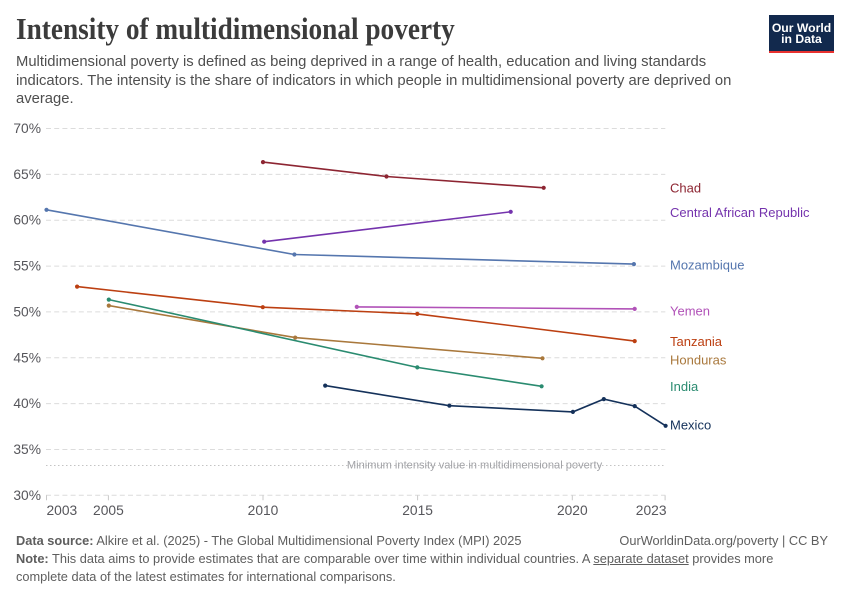 This screenshot has width=850, height=600. Describe the element at coordinates (572, 510) in the screenshot. I see `svg-text: 2020` at that location.